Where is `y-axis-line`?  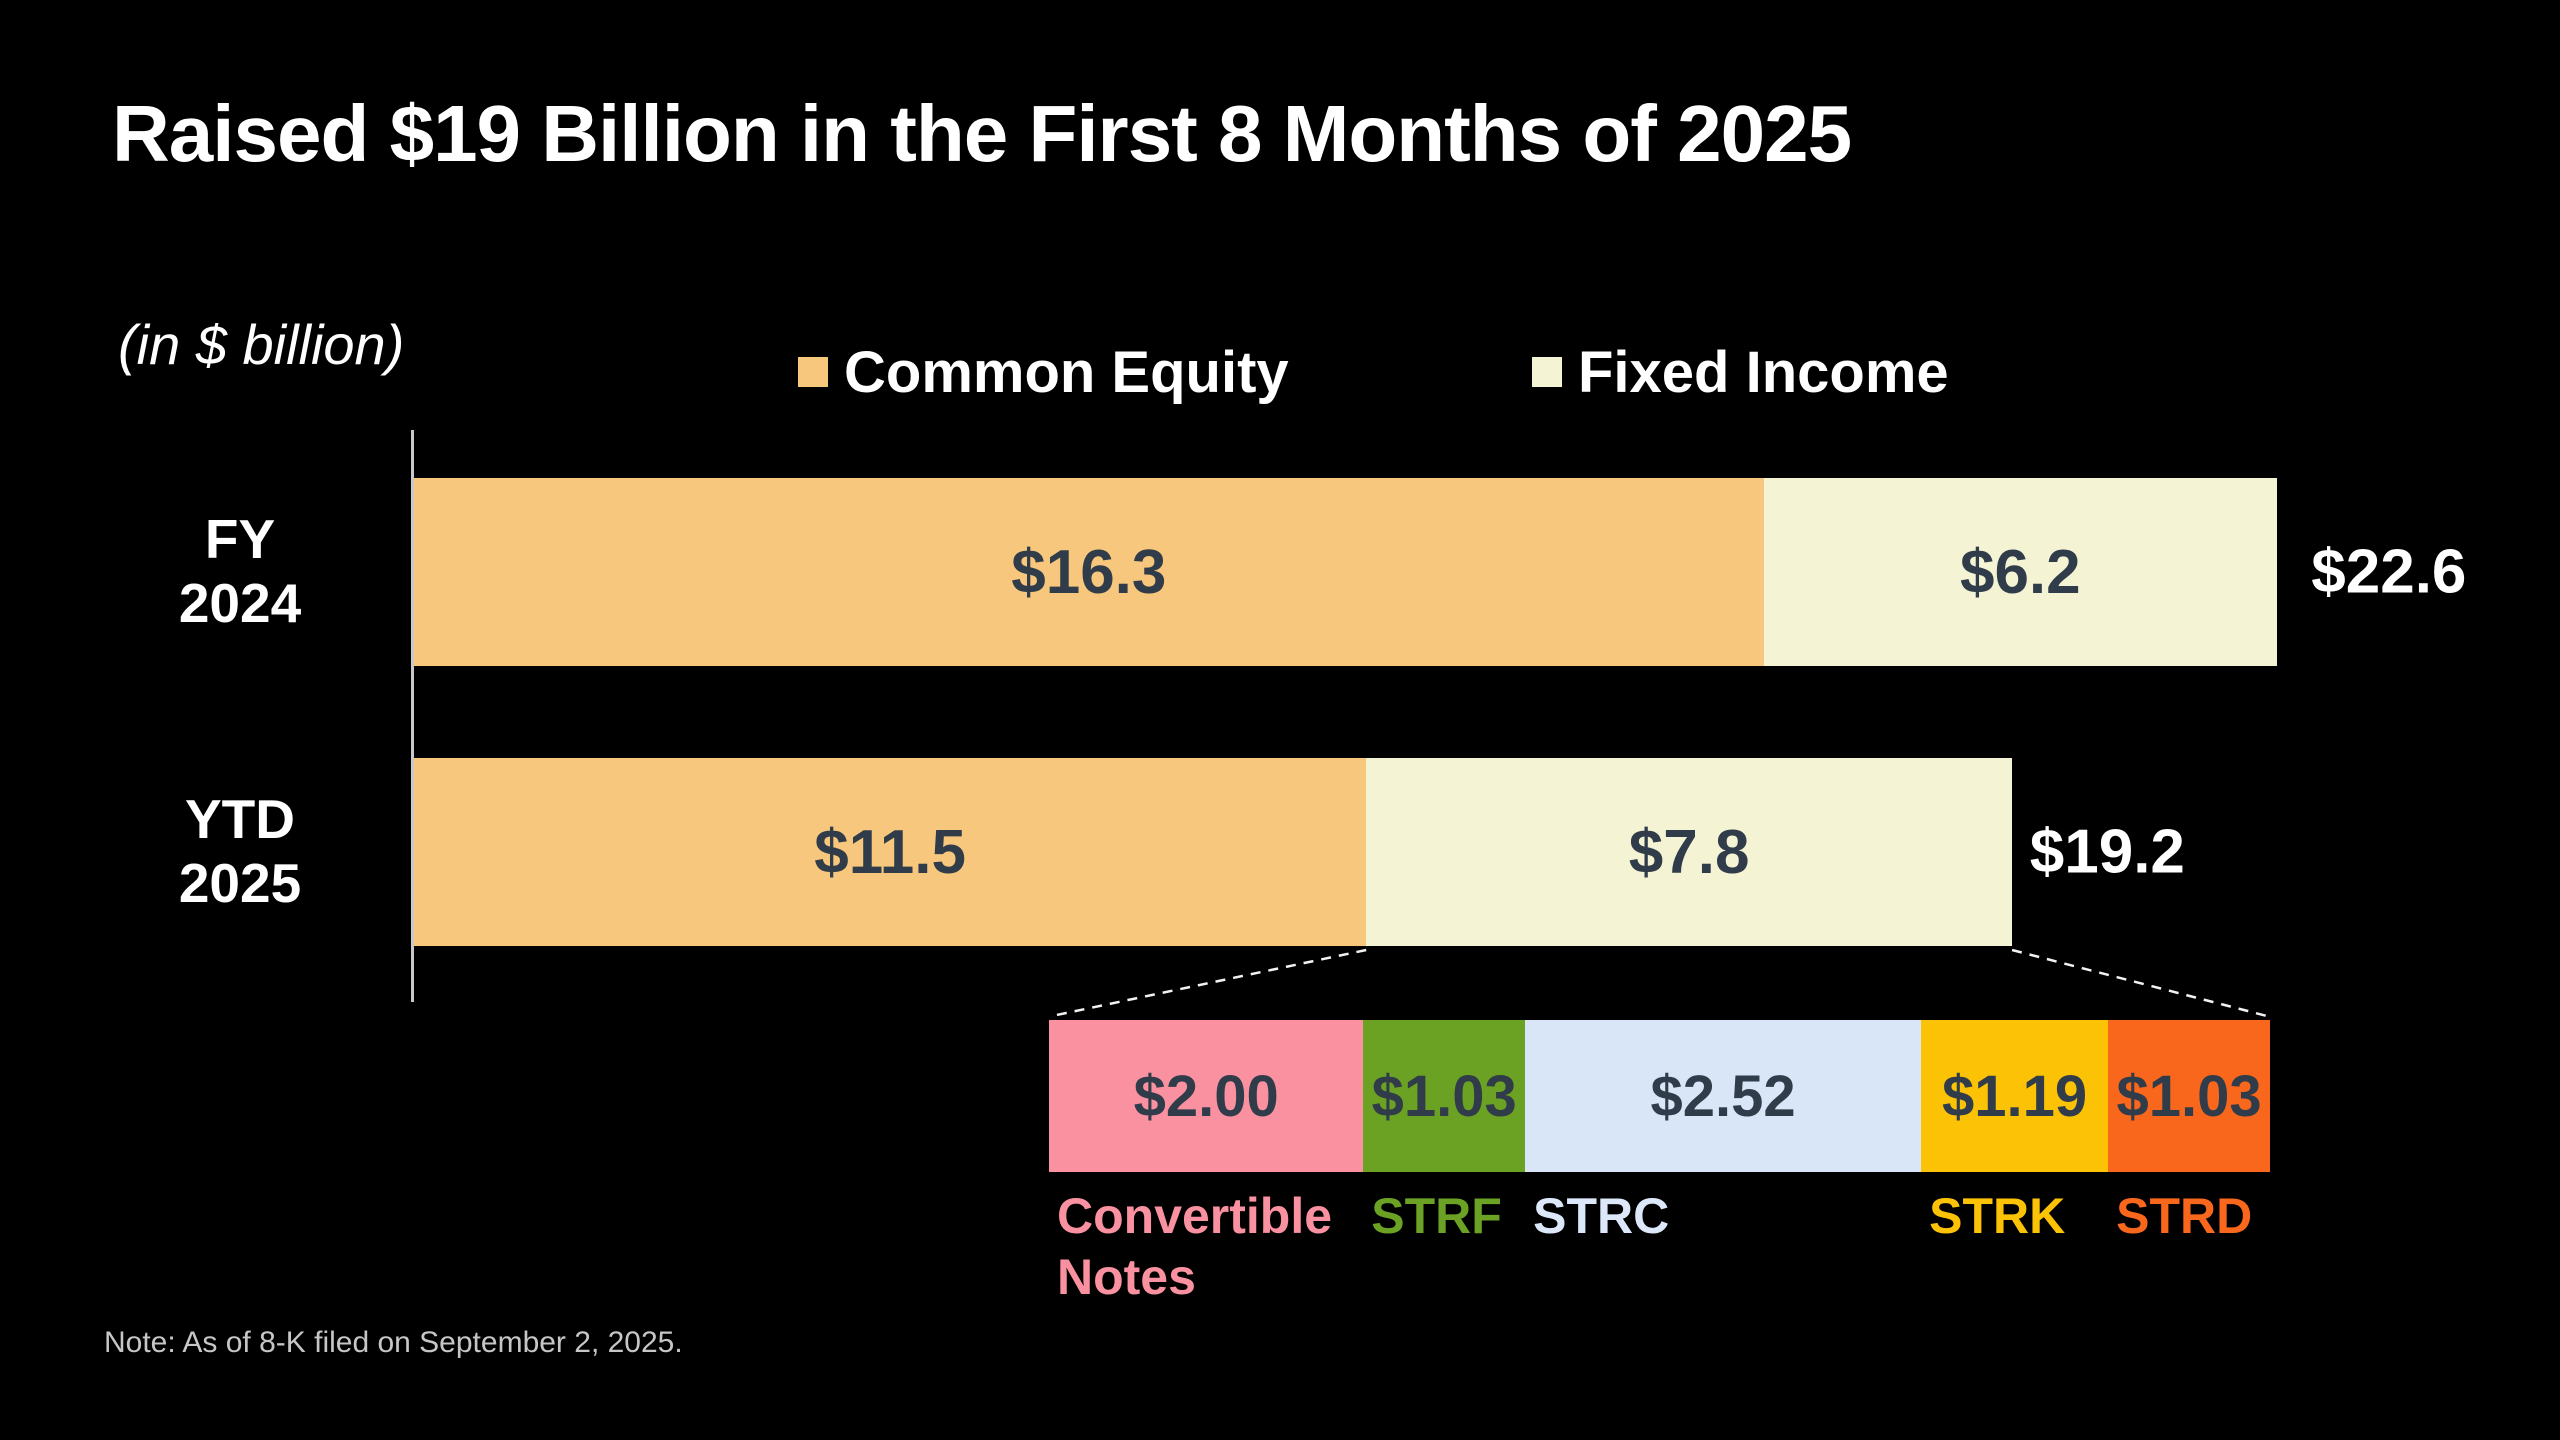
y-axis-line is located at coordinates (412, 716).